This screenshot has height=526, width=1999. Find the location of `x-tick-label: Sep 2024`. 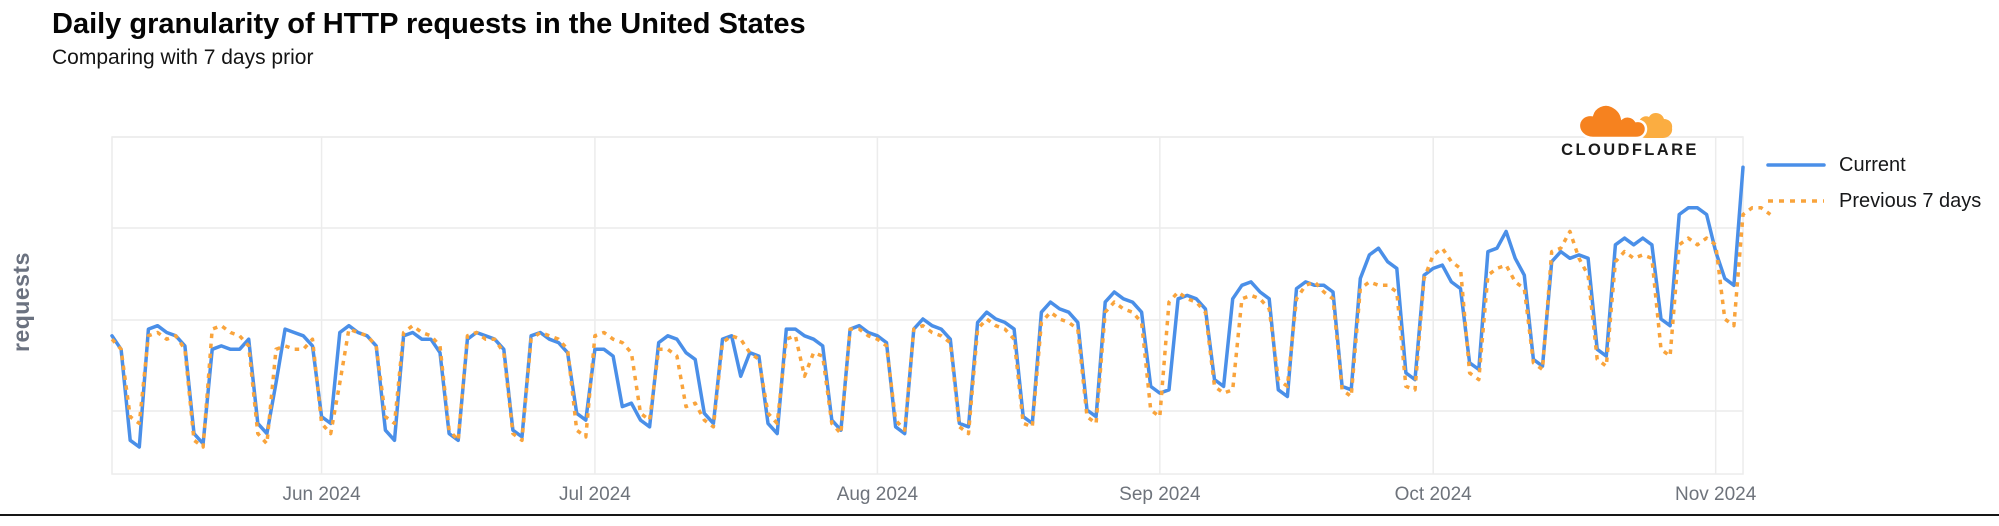

x-tick-label: Sep 2024 is located at coordinates (1160, 494).